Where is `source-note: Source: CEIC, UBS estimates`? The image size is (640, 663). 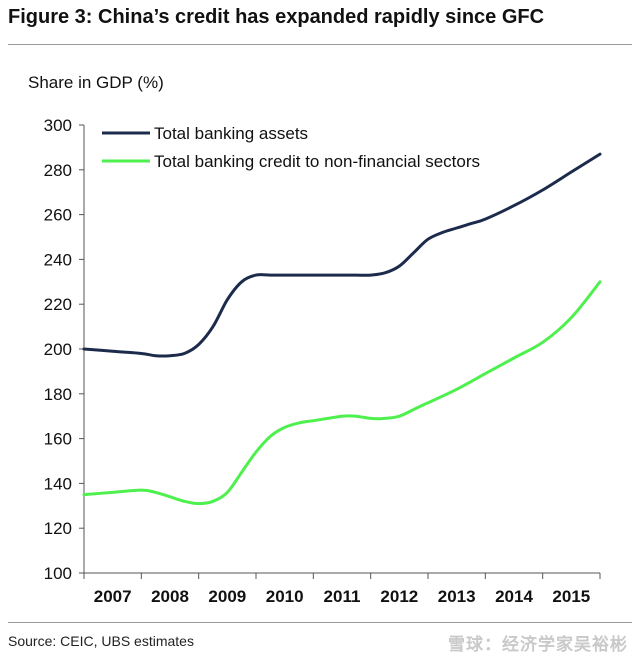 source-note: Source: CEIC, UBS estimates is located at coordinates (101, 641).